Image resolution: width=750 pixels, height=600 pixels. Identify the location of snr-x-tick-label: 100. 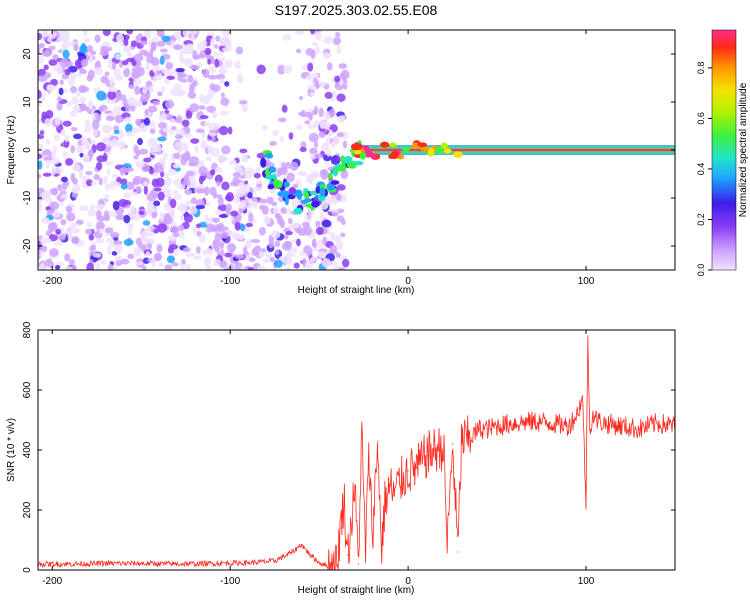
(586, 581).